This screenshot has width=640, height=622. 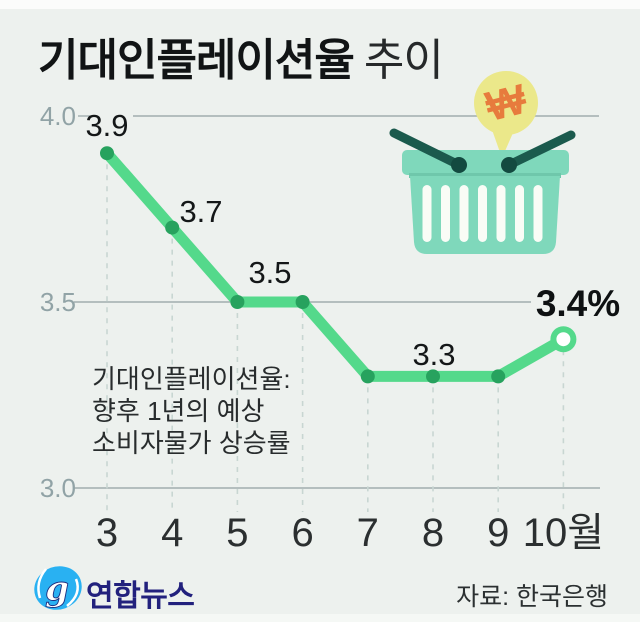 I want to click on x-axis-label-10: 10월, so click(x=563, y=533).